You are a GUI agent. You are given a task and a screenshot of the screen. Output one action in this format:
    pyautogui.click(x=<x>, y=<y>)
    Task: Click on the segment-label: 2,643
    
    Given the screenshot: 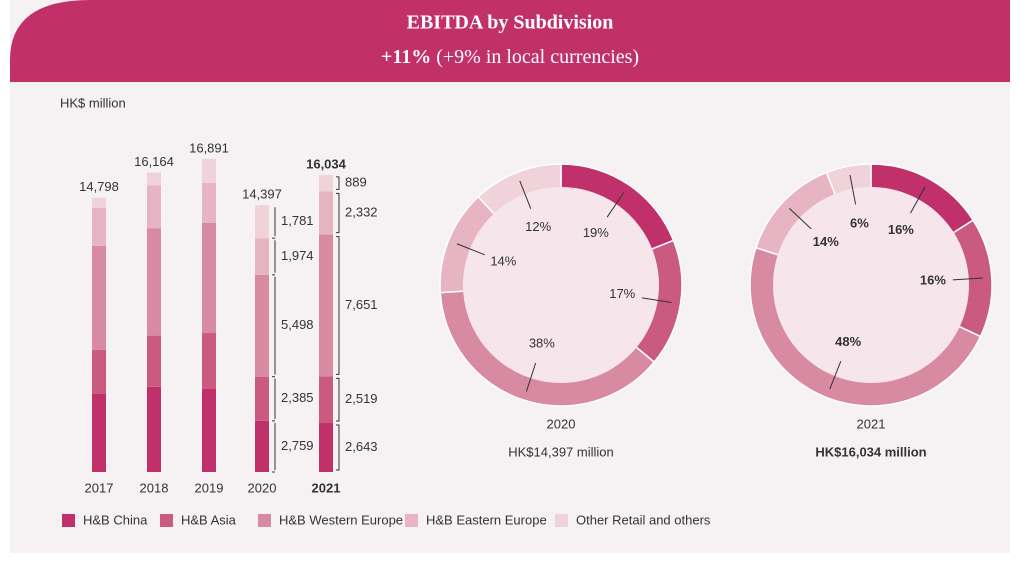 What is the action you would take?
    pyautogui.click(x=361, y=446)
    